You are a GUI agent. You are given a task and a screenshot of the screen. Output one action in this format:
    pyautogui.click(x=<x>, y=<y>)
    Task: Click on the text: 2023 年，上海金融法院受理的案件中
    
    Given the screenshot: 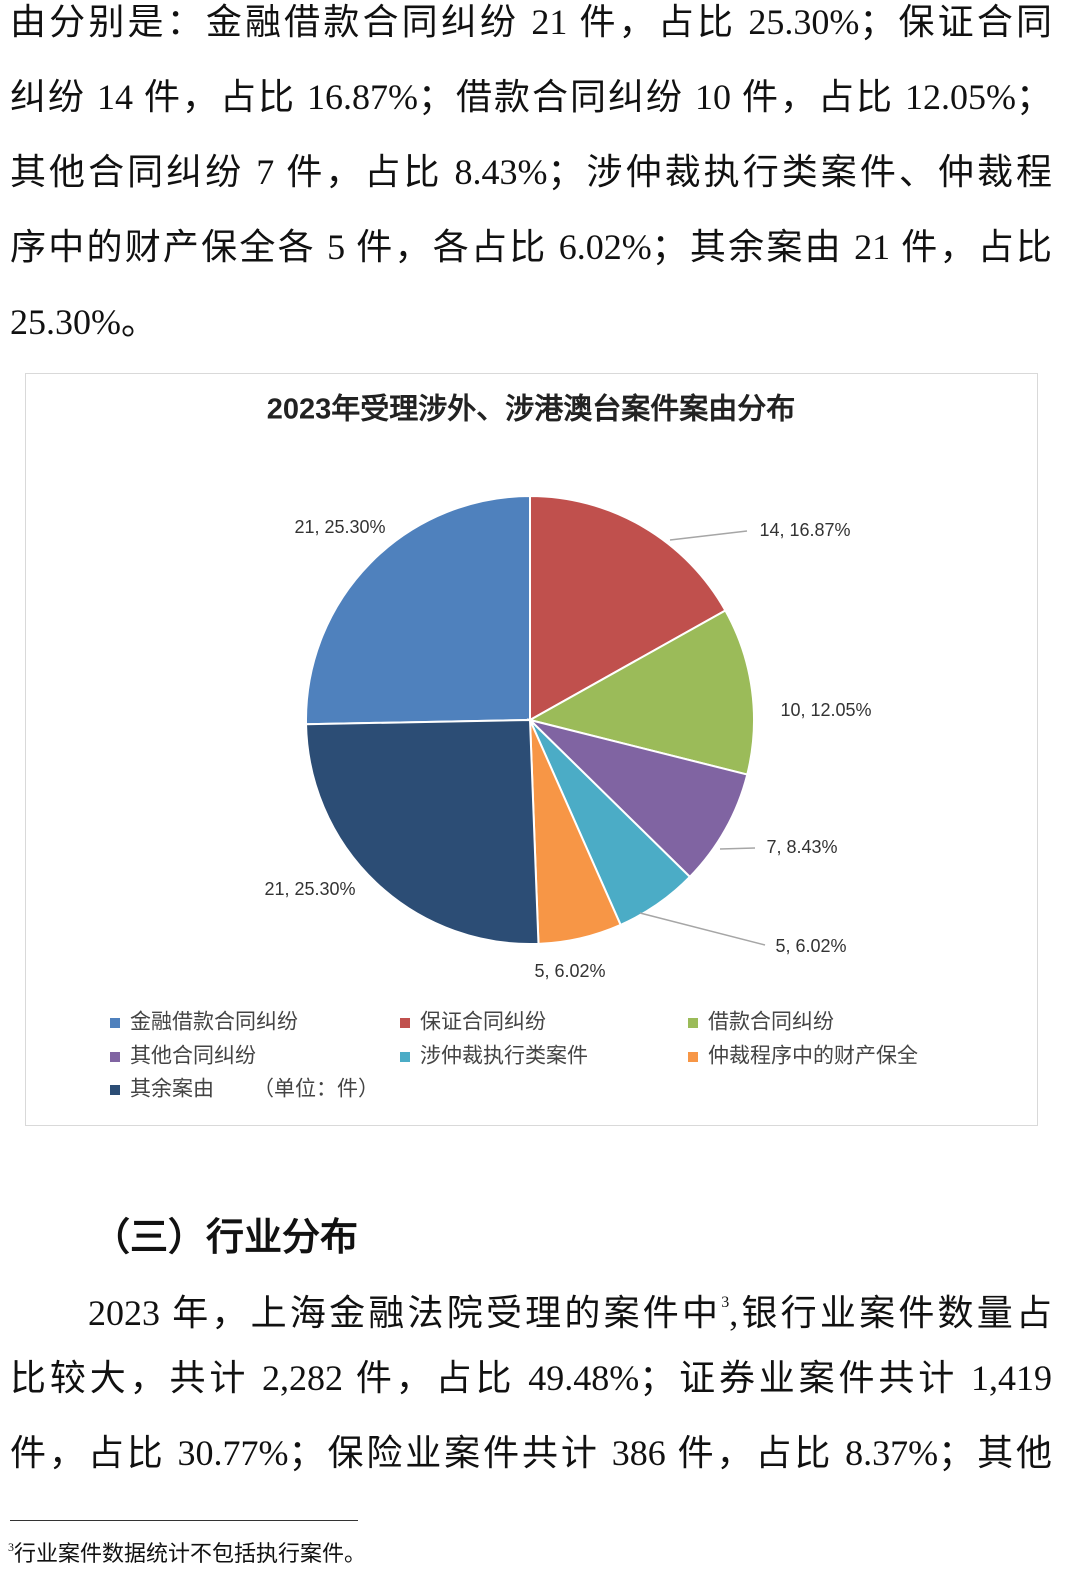 What is the action you would take?
    pyautogui.click(x=405, y=1313)
    